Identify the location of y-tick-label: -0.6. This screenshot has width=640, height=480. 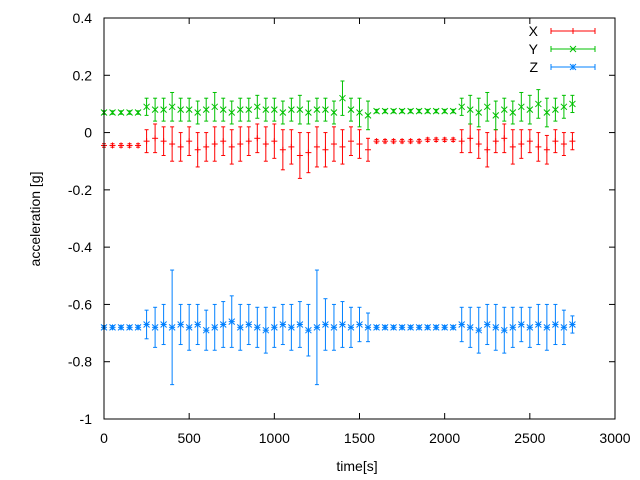
(80, 304).